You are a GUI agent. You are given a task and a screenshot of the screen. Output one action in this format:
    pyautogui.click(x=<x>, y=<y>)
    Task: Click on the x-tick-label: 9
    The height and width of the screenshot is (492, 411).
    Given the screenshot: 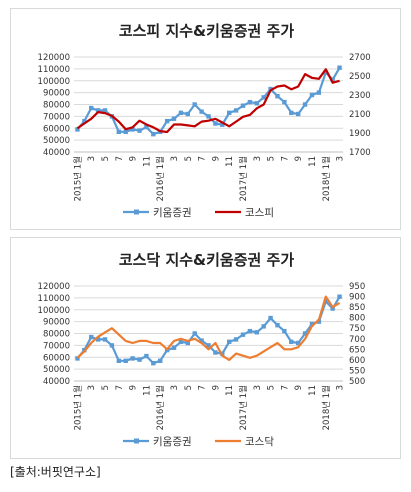 What is the action you would take?
    pyautogui.click(x=134, y=387)
    